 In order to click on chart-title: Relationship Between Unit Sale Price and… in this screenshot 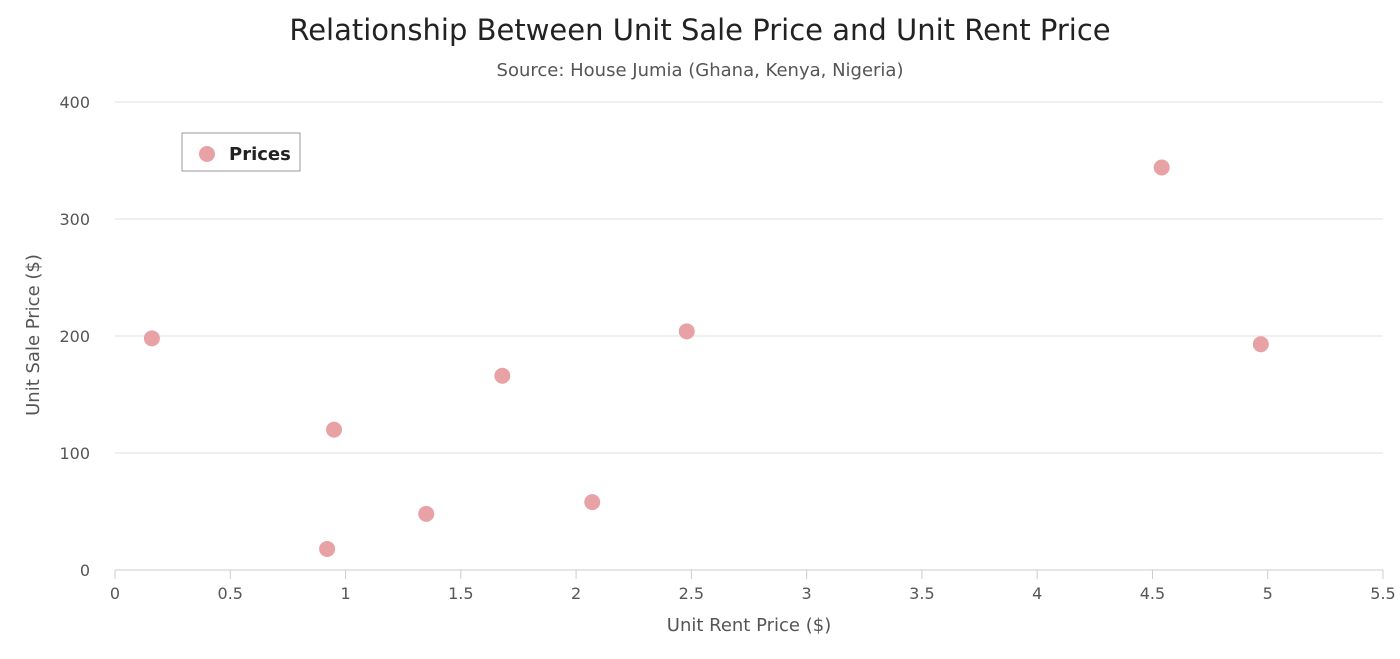, I will do `click(699, 30)`.